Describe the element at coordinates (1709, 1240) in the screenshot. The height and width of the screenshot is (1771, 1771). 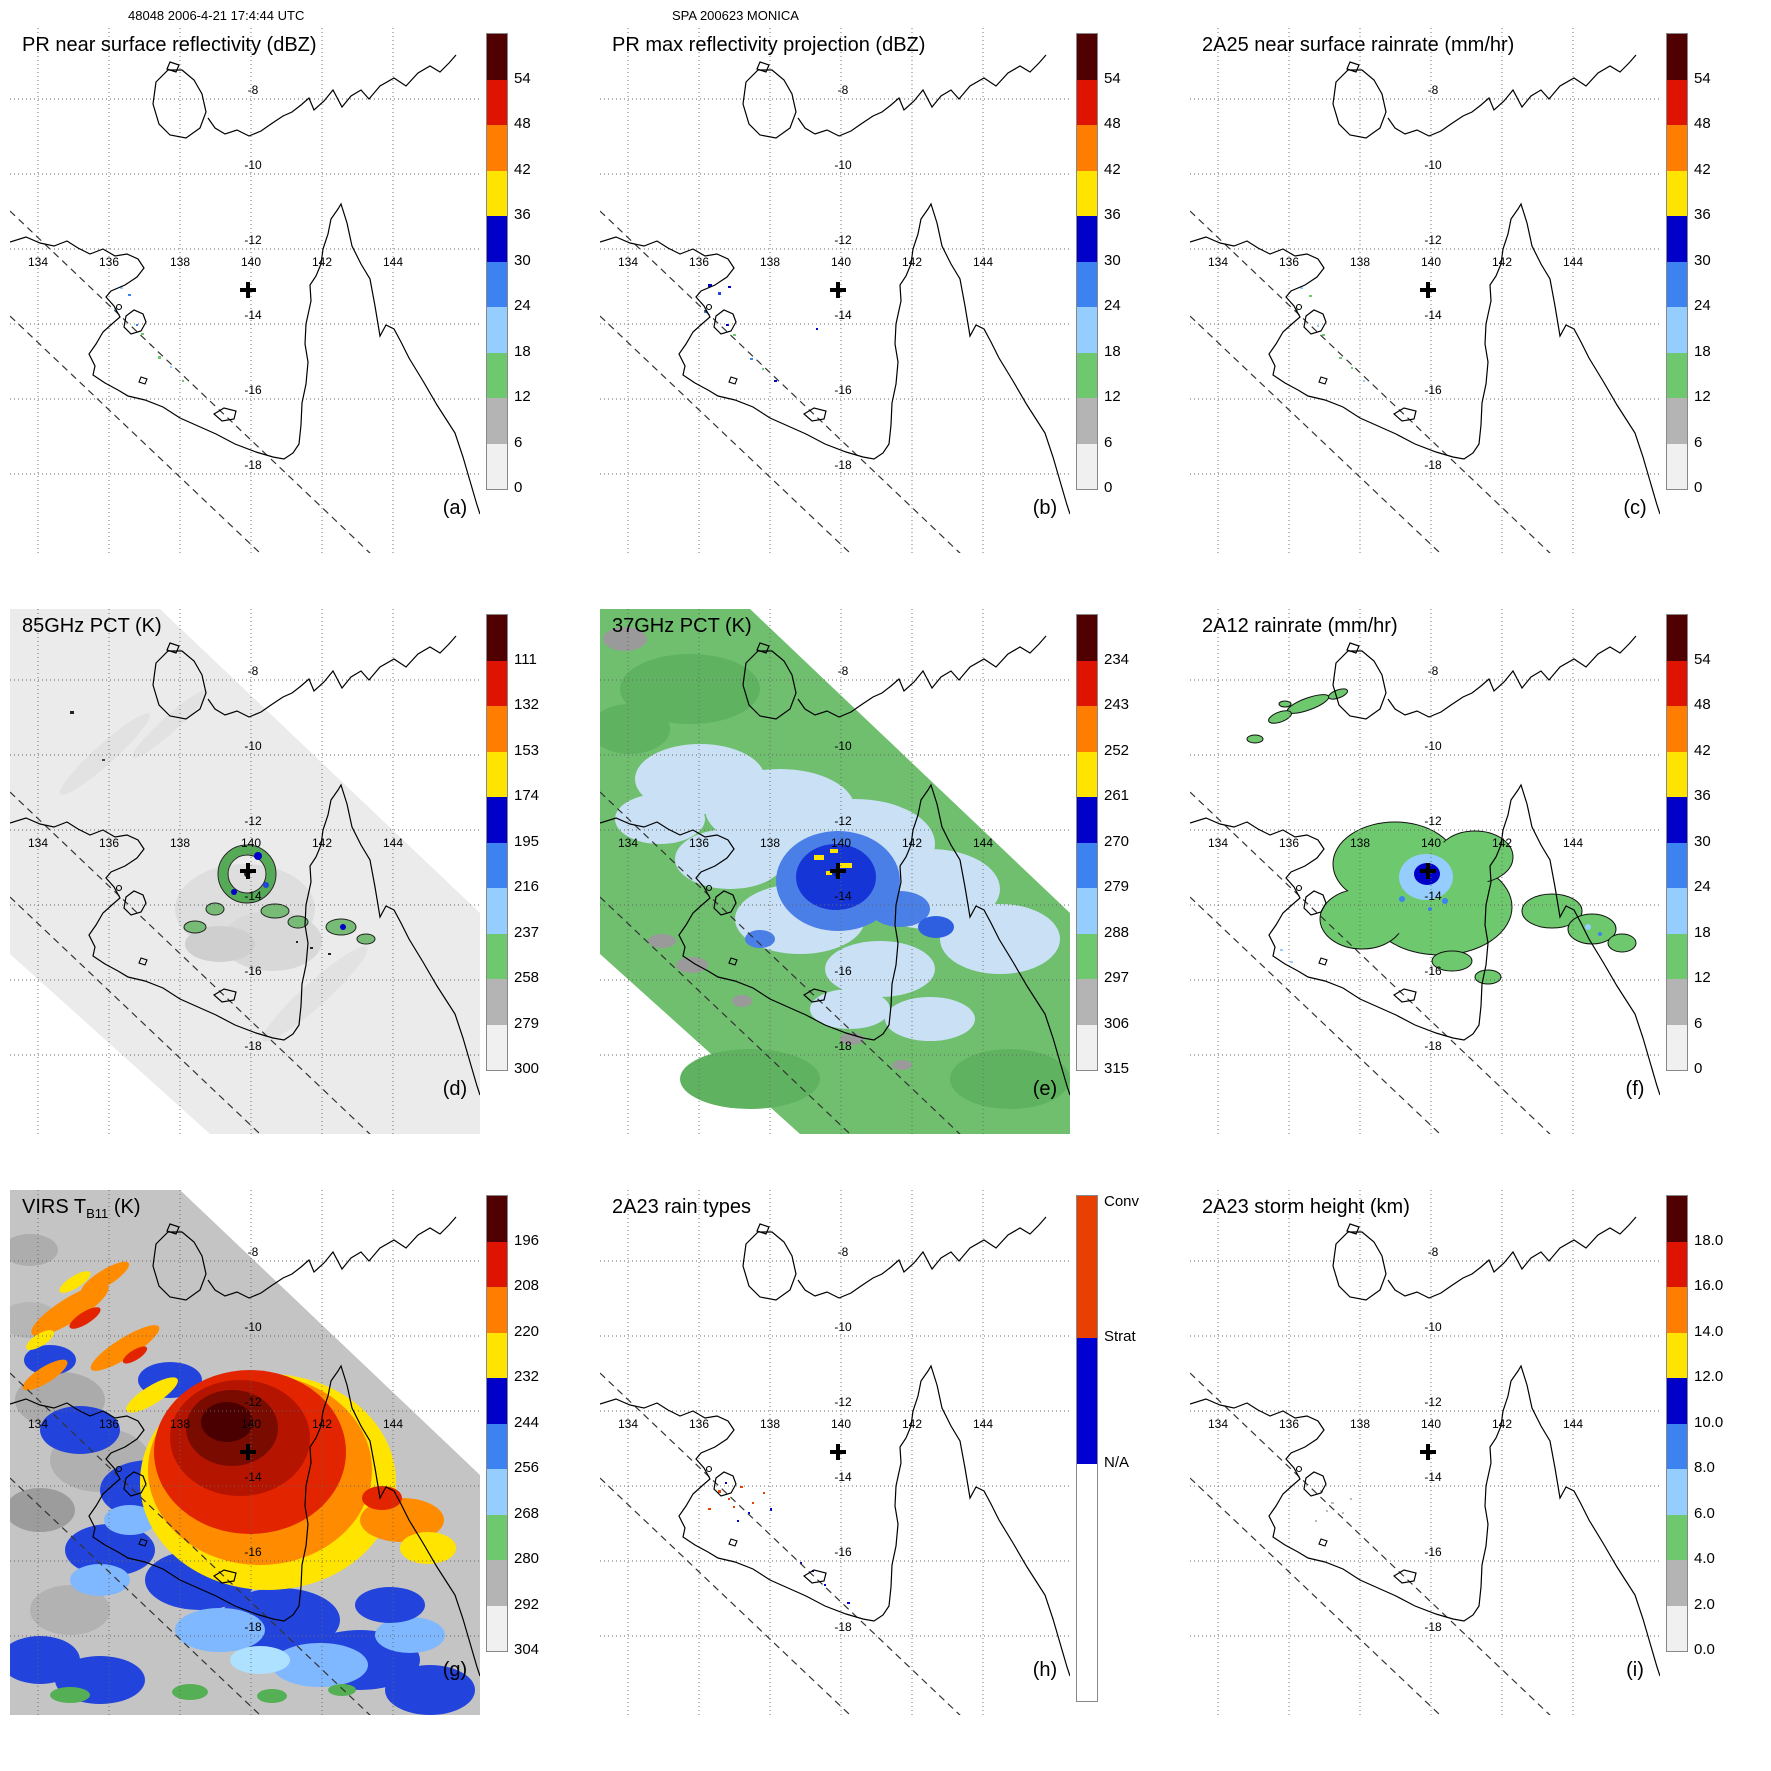
I see `colorbar-tick: 18.0` at that location.